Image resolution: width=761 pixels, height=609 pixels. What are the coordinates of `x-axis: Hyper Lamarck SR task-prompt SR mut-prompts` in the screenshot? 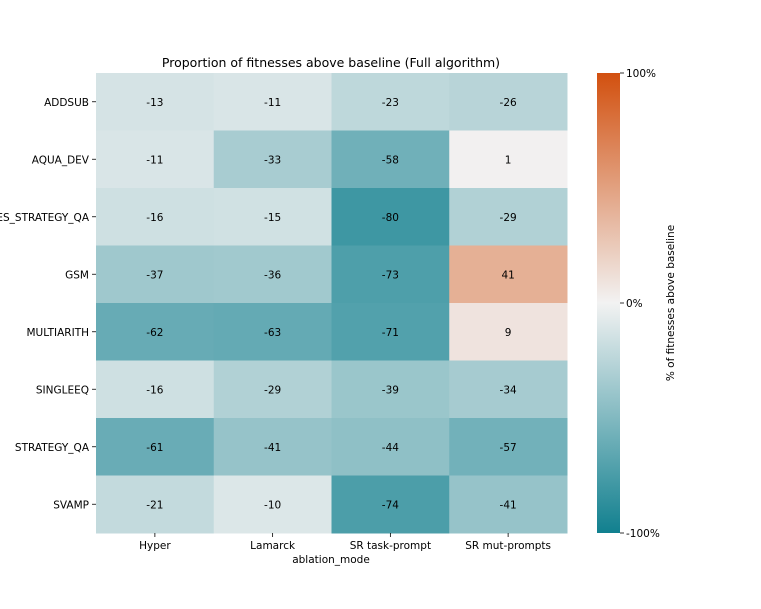 It's located at (345, 542).